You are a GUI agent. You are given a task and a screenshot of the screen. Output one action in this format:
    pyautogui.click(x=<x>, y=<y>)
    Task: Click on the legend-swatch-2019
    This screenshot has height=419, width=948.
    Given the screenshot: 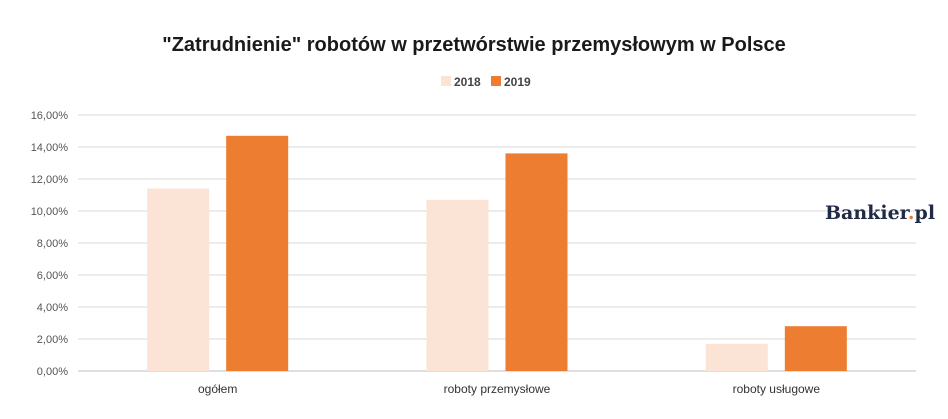 What is the action you would take?
    pyautogui.click(x=496, y=81)
    